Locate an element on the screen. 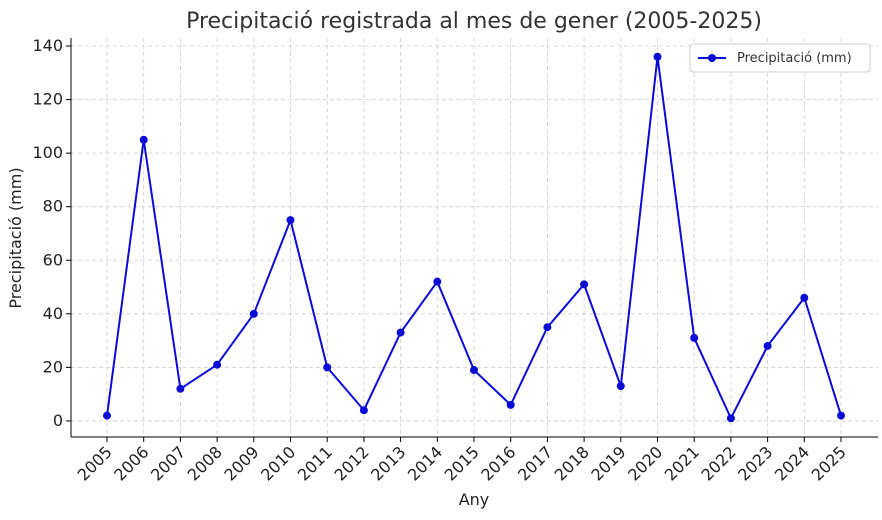 The image size is (882, 520). x-tick-label: 2020 is located at coordinates (645, 463).